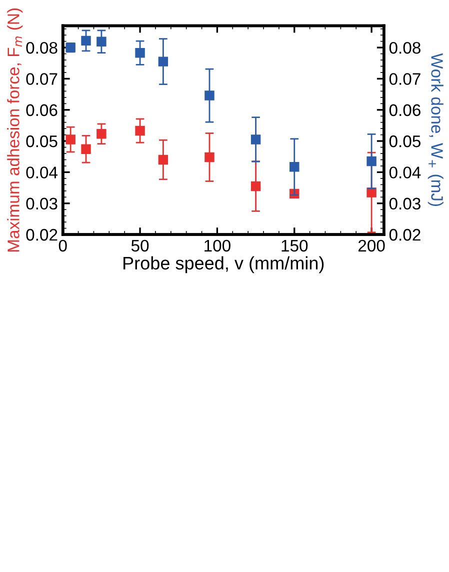 This screenshot has width=449, height=572. Describe the element at coordinates (42, 48) in the screenshot. I see `y-tick-label: 0.08` at that location.